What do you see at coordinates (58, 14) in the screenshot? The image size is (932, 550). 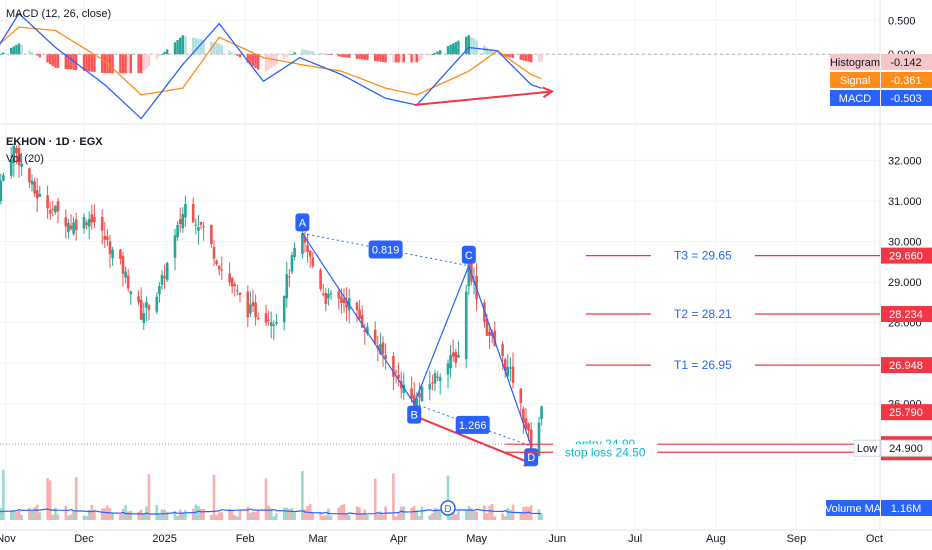 I see `macd-indicator-title: MACD (12, 26, close)` at bounding box center [58, 14].